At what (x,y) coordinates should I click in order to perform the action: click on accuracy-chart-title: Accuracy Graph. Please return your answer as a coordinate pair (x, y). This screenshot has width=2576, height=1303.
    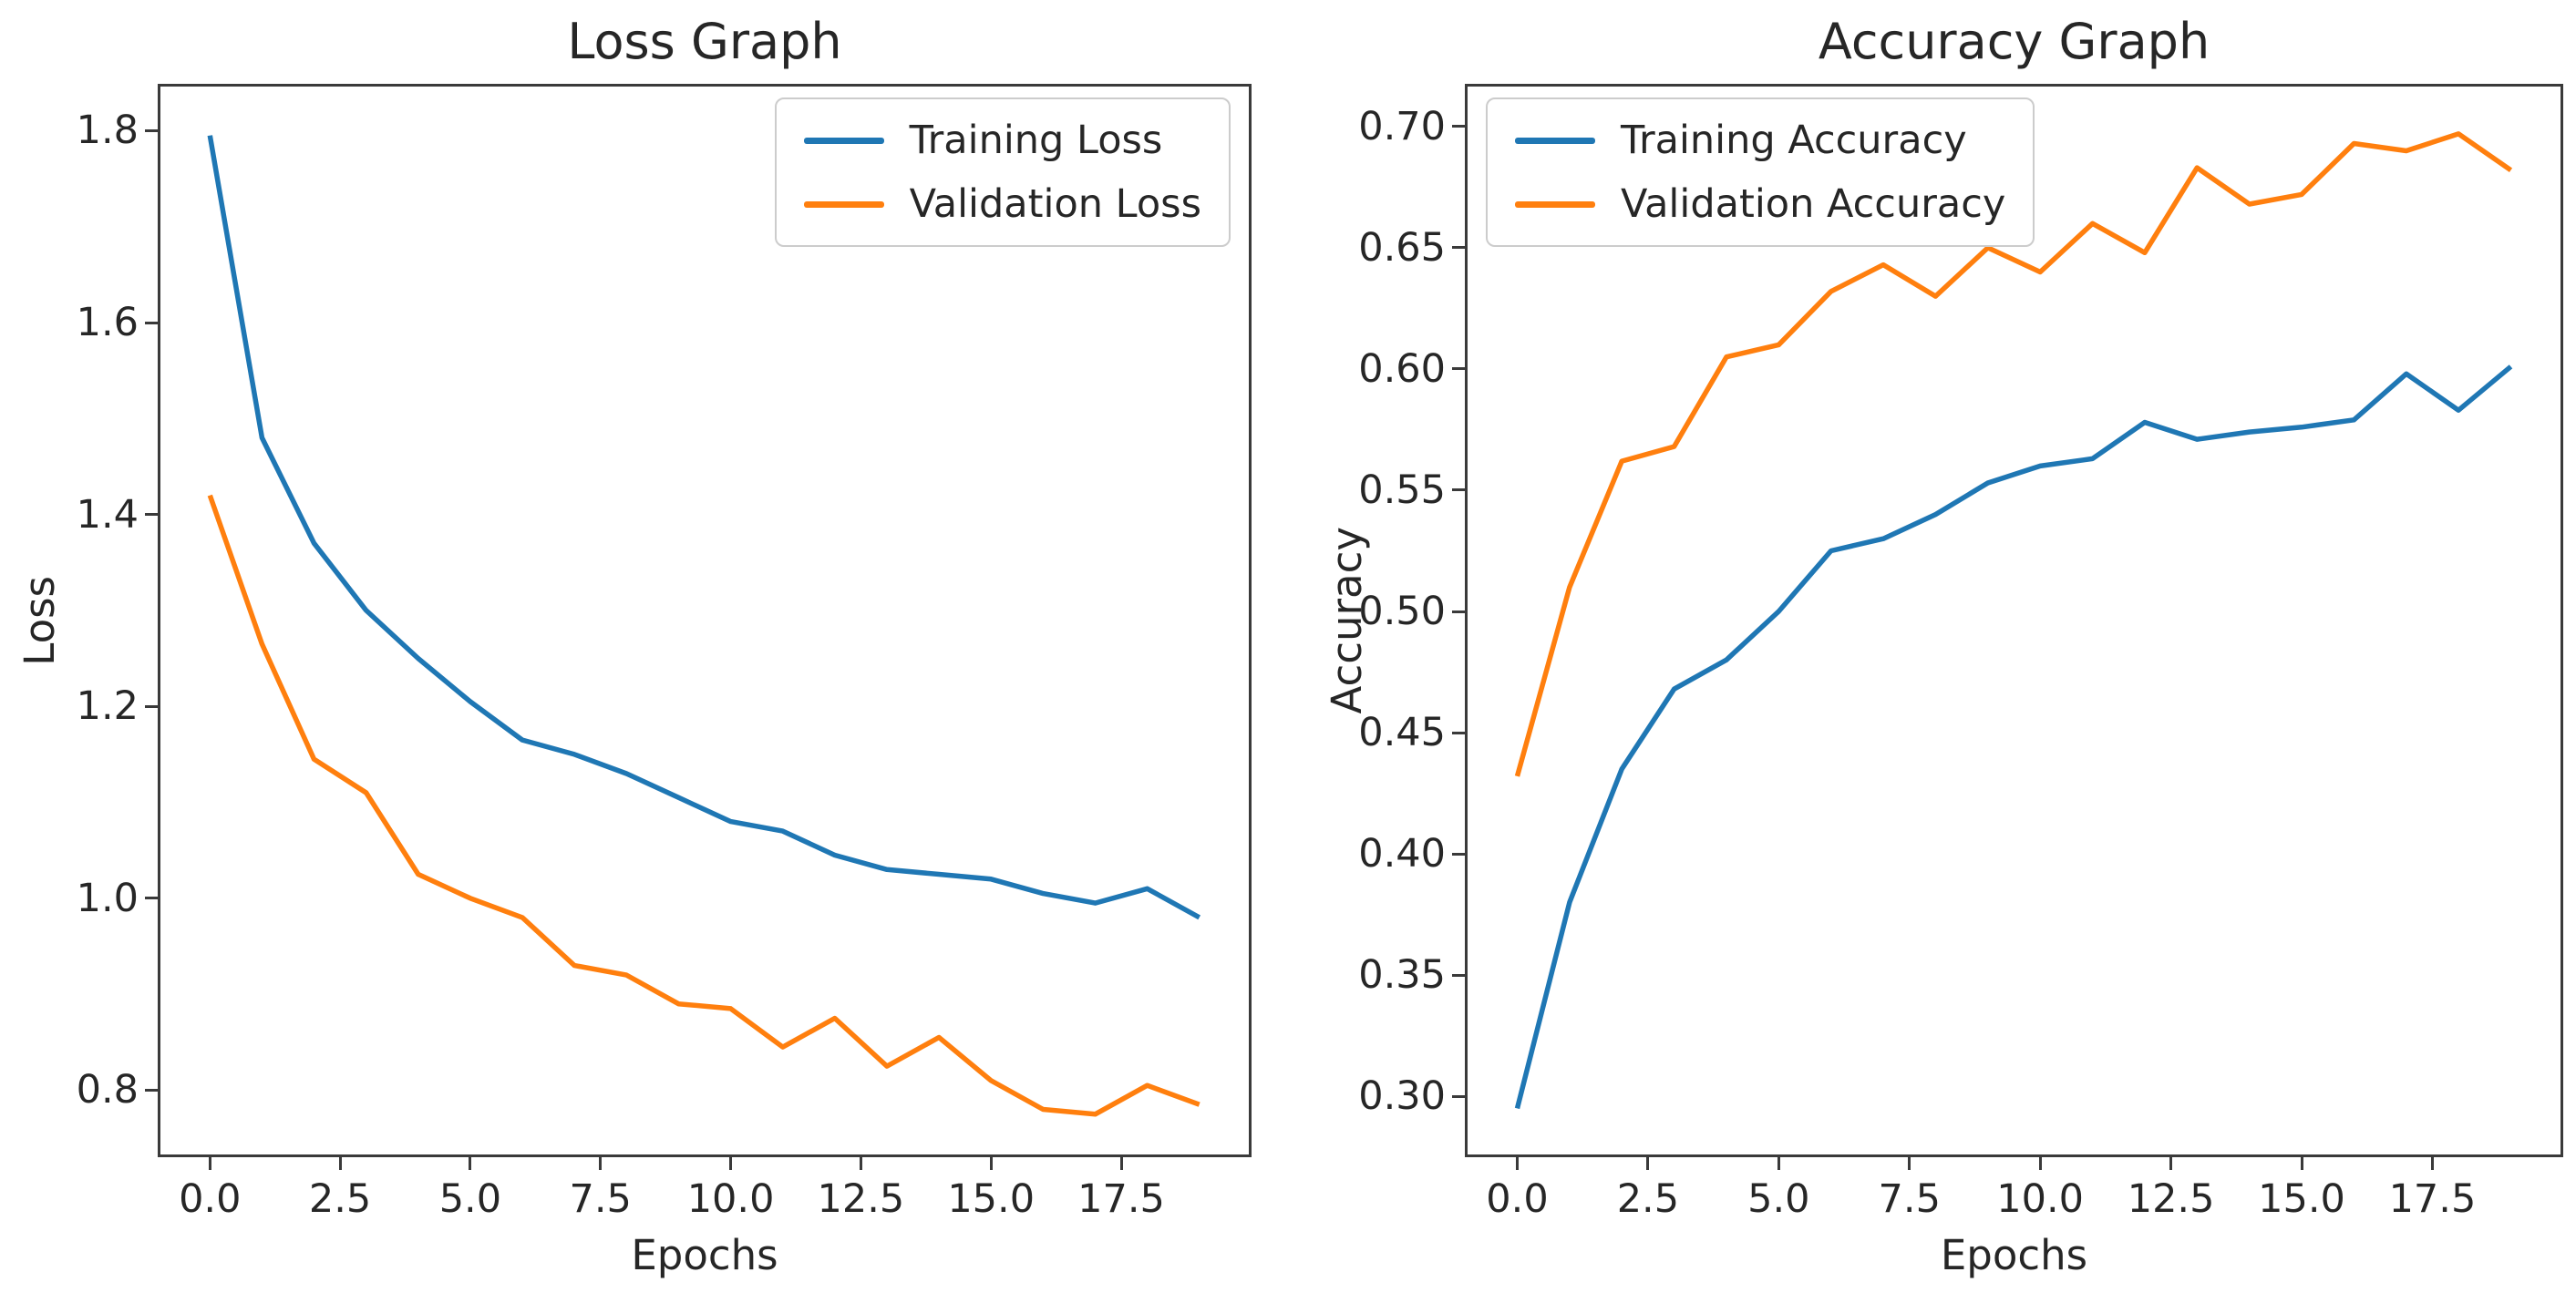
    Looking at the image, I should click on (2014, 41).